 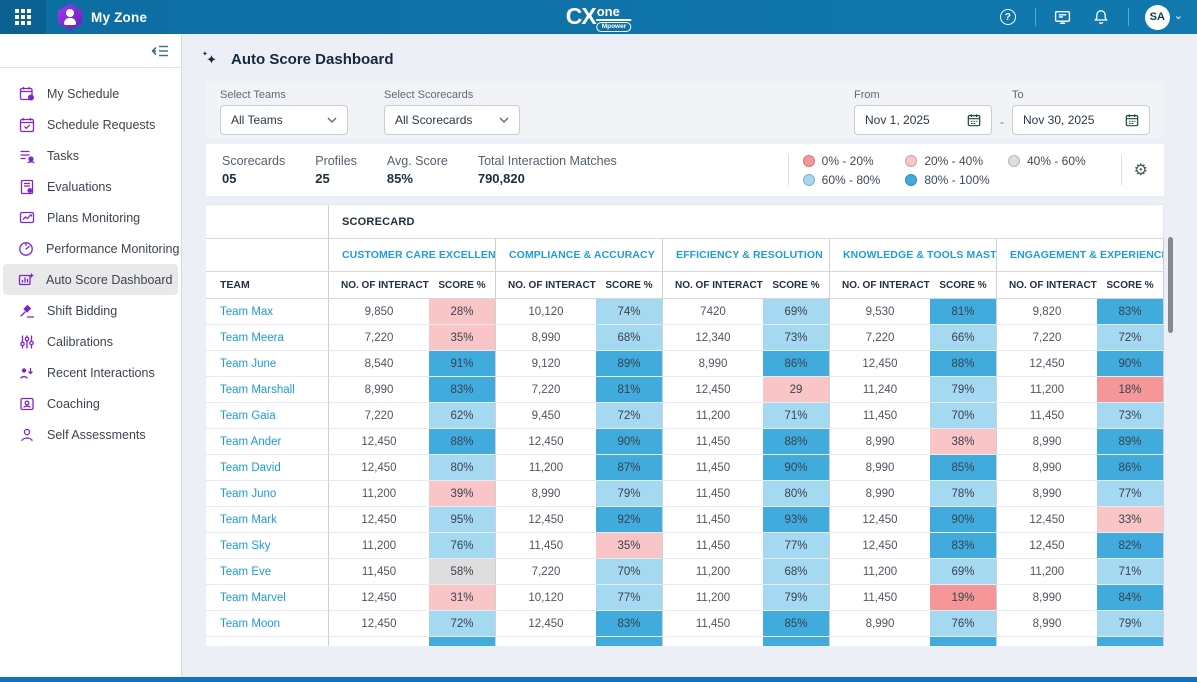 What do you see at coordinates (796, 520) in the screenshot?
I see `score-cell: 93%` at bounding box center [796, 520].